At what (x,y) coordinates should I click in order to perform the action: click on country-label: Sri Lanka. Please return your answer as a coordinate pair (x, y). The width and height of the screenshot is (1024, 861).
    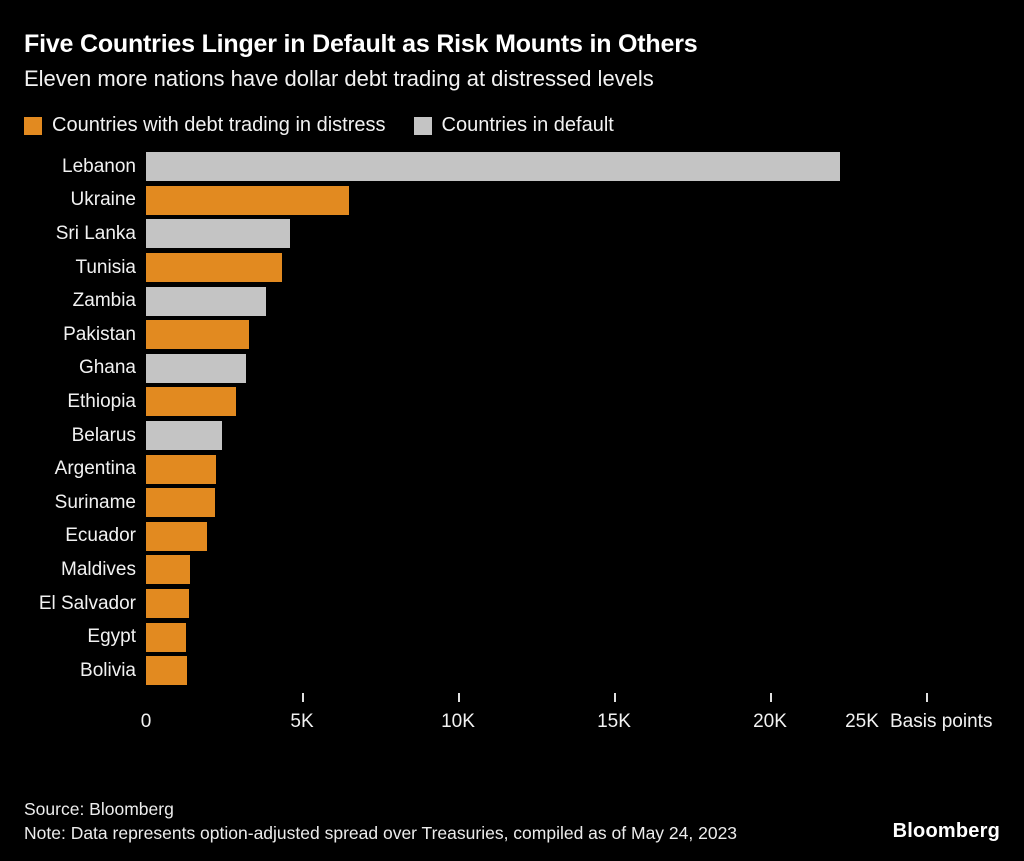
    Looking at the image, I should click on (95, 233).